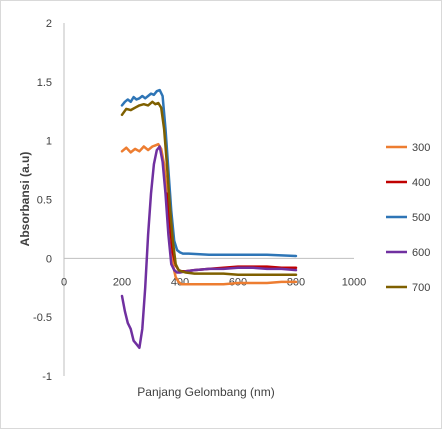 The image size is (442, 433). I want to click on y-tick-label: 0, so click(49, 259).